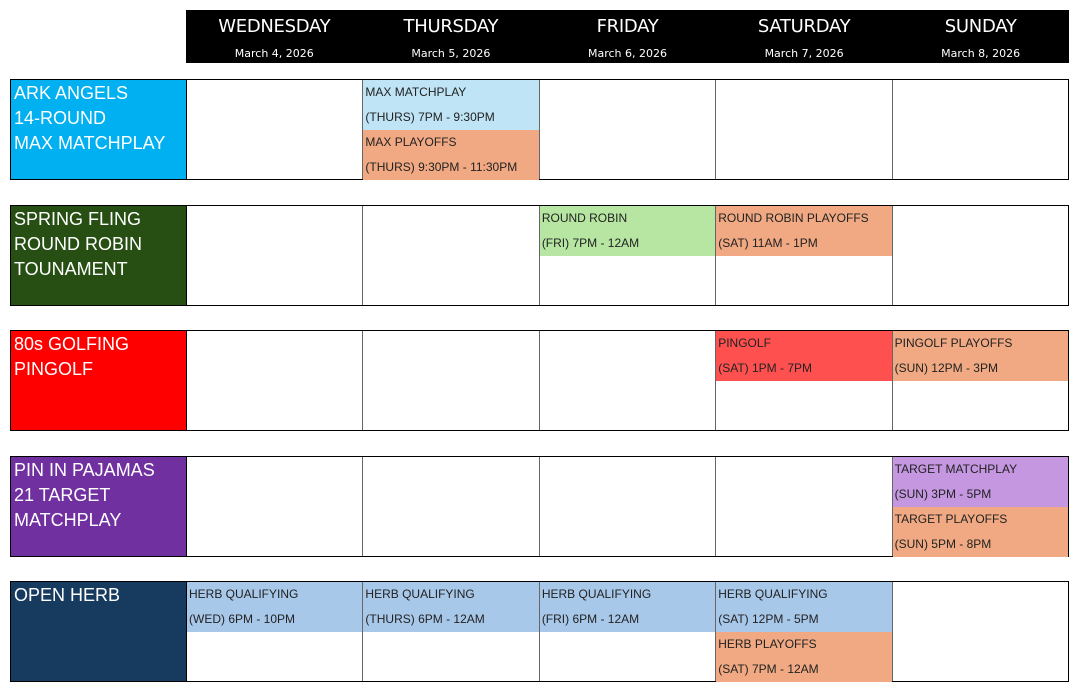 The height and width of the screenshot is (693, 1078). What do you see at coordinates (980, 356) in the screenshot?
I see `event-block: PINGOLF PLAYOFFS (SUN) 12PM - 3PM` at bounding box center [980, 356].